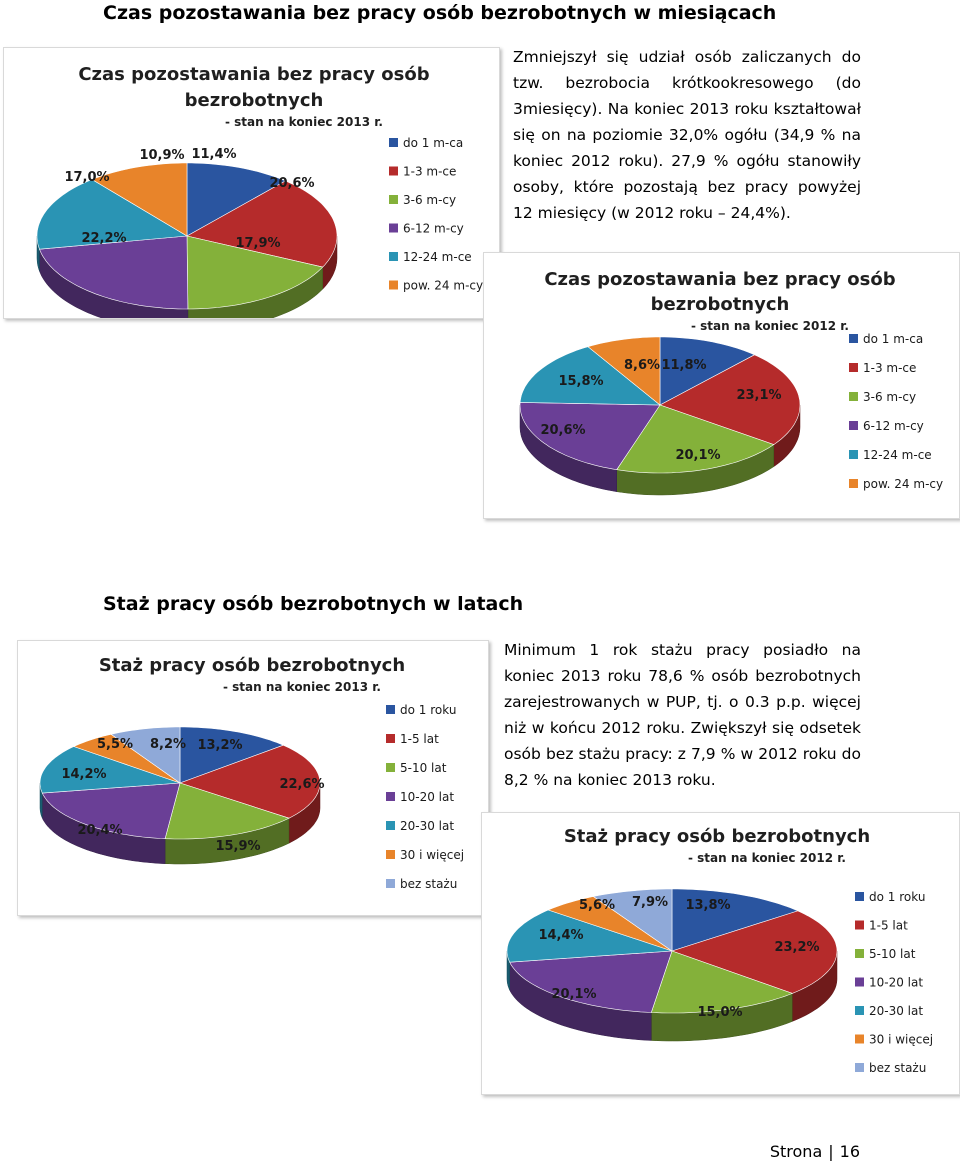 The image size is (960, 1165). What do you see at coordinates (83, 774) in the screenshot?
I see `data-label-20-30-lat: 14,2%` at bounding box center [83, 774].